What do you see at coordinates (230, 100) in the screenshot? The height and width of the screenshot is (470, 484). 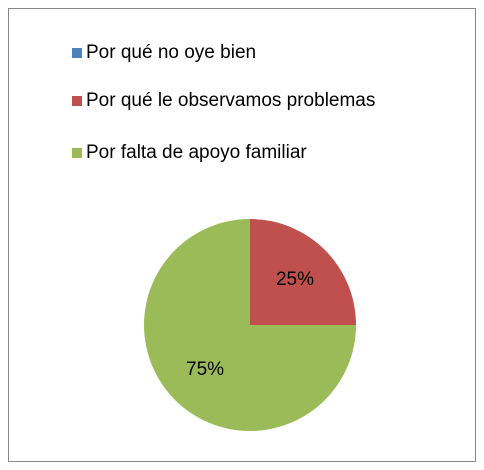 I see `legend-label: Por qué le observamos problemas` at bounding box center [230, 100].